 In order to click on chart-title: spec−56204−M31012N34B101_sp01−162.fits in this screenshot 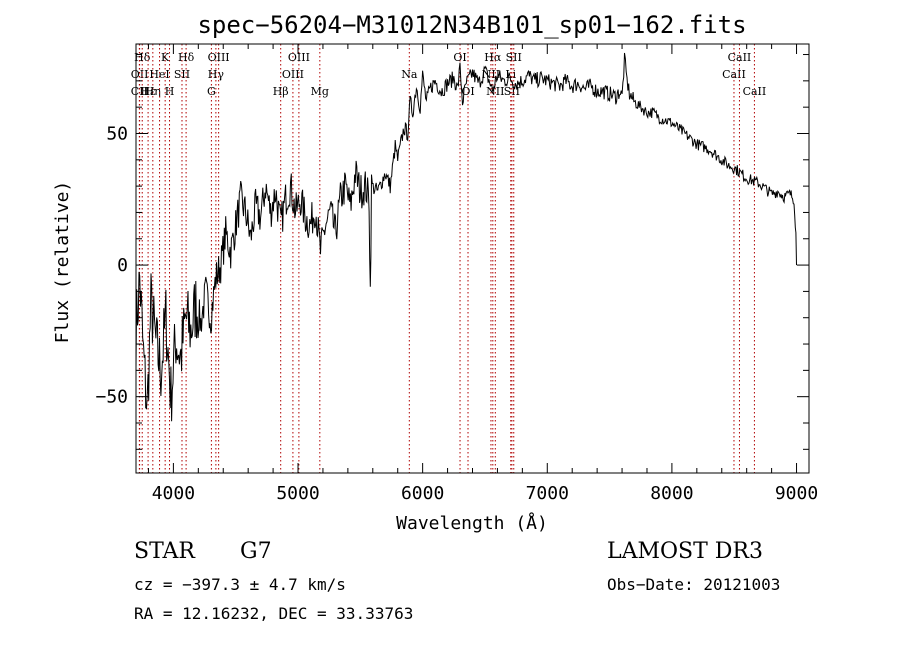, I will do `click(471, 25)`.